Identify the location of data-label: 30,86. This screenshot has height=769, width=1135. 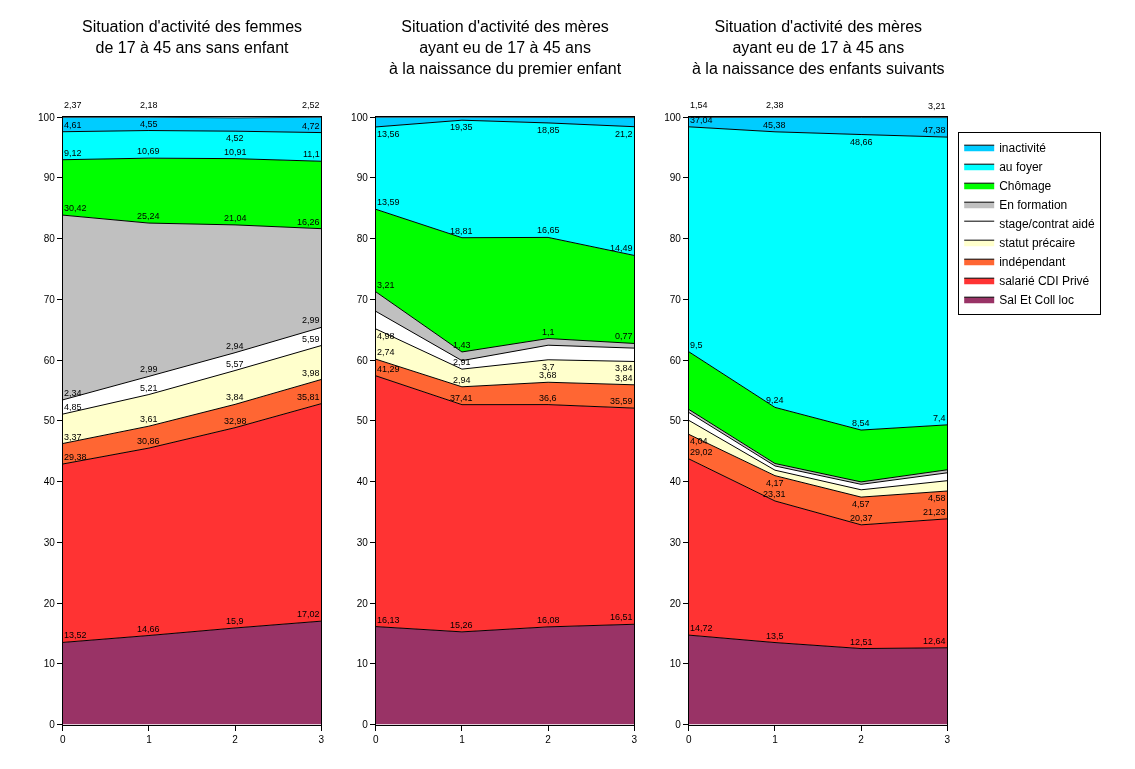
(148, 441).